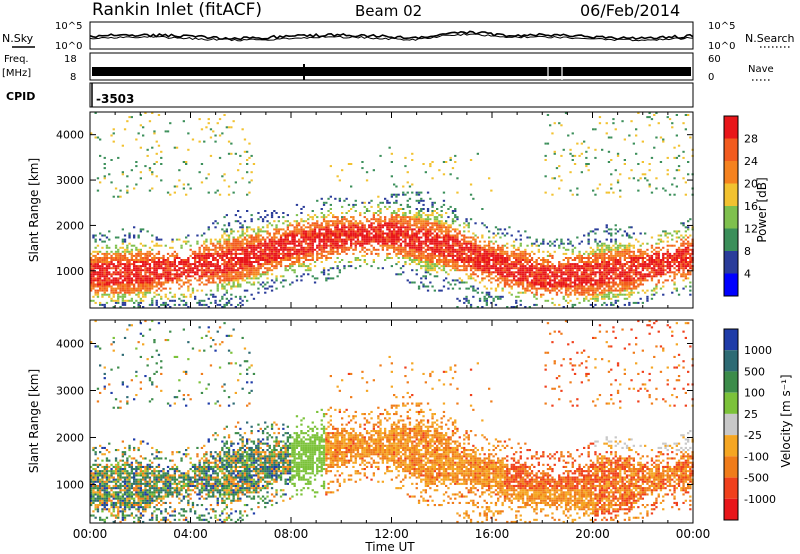 This screenshot has height=554, width=800. Describe the element at coordinates (388, 11) in the screenshot. I see `beam-title: Beam 02` at that location.